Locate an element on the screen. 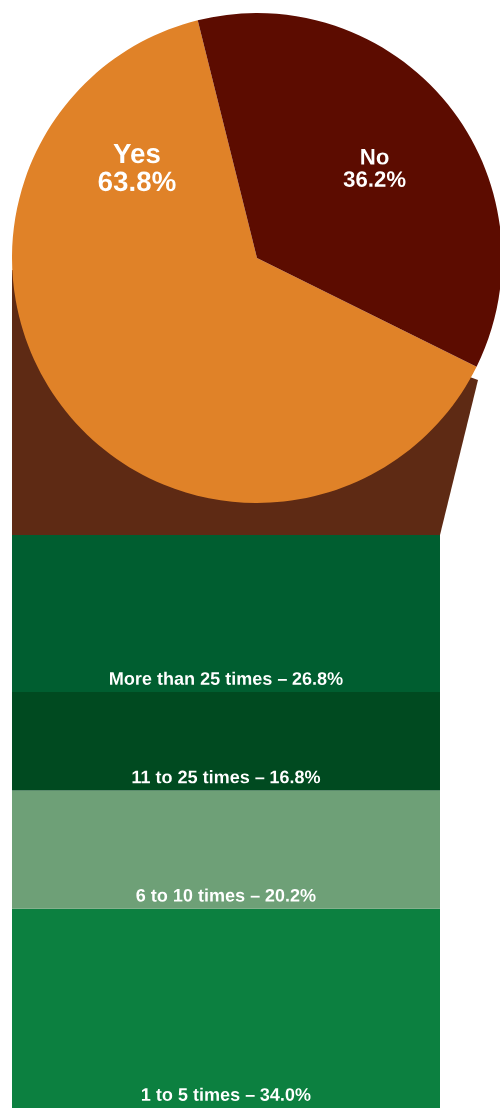 This screenshot has height=1108, width=500. data-label: 16.8% is located at coordinates (295, 777).